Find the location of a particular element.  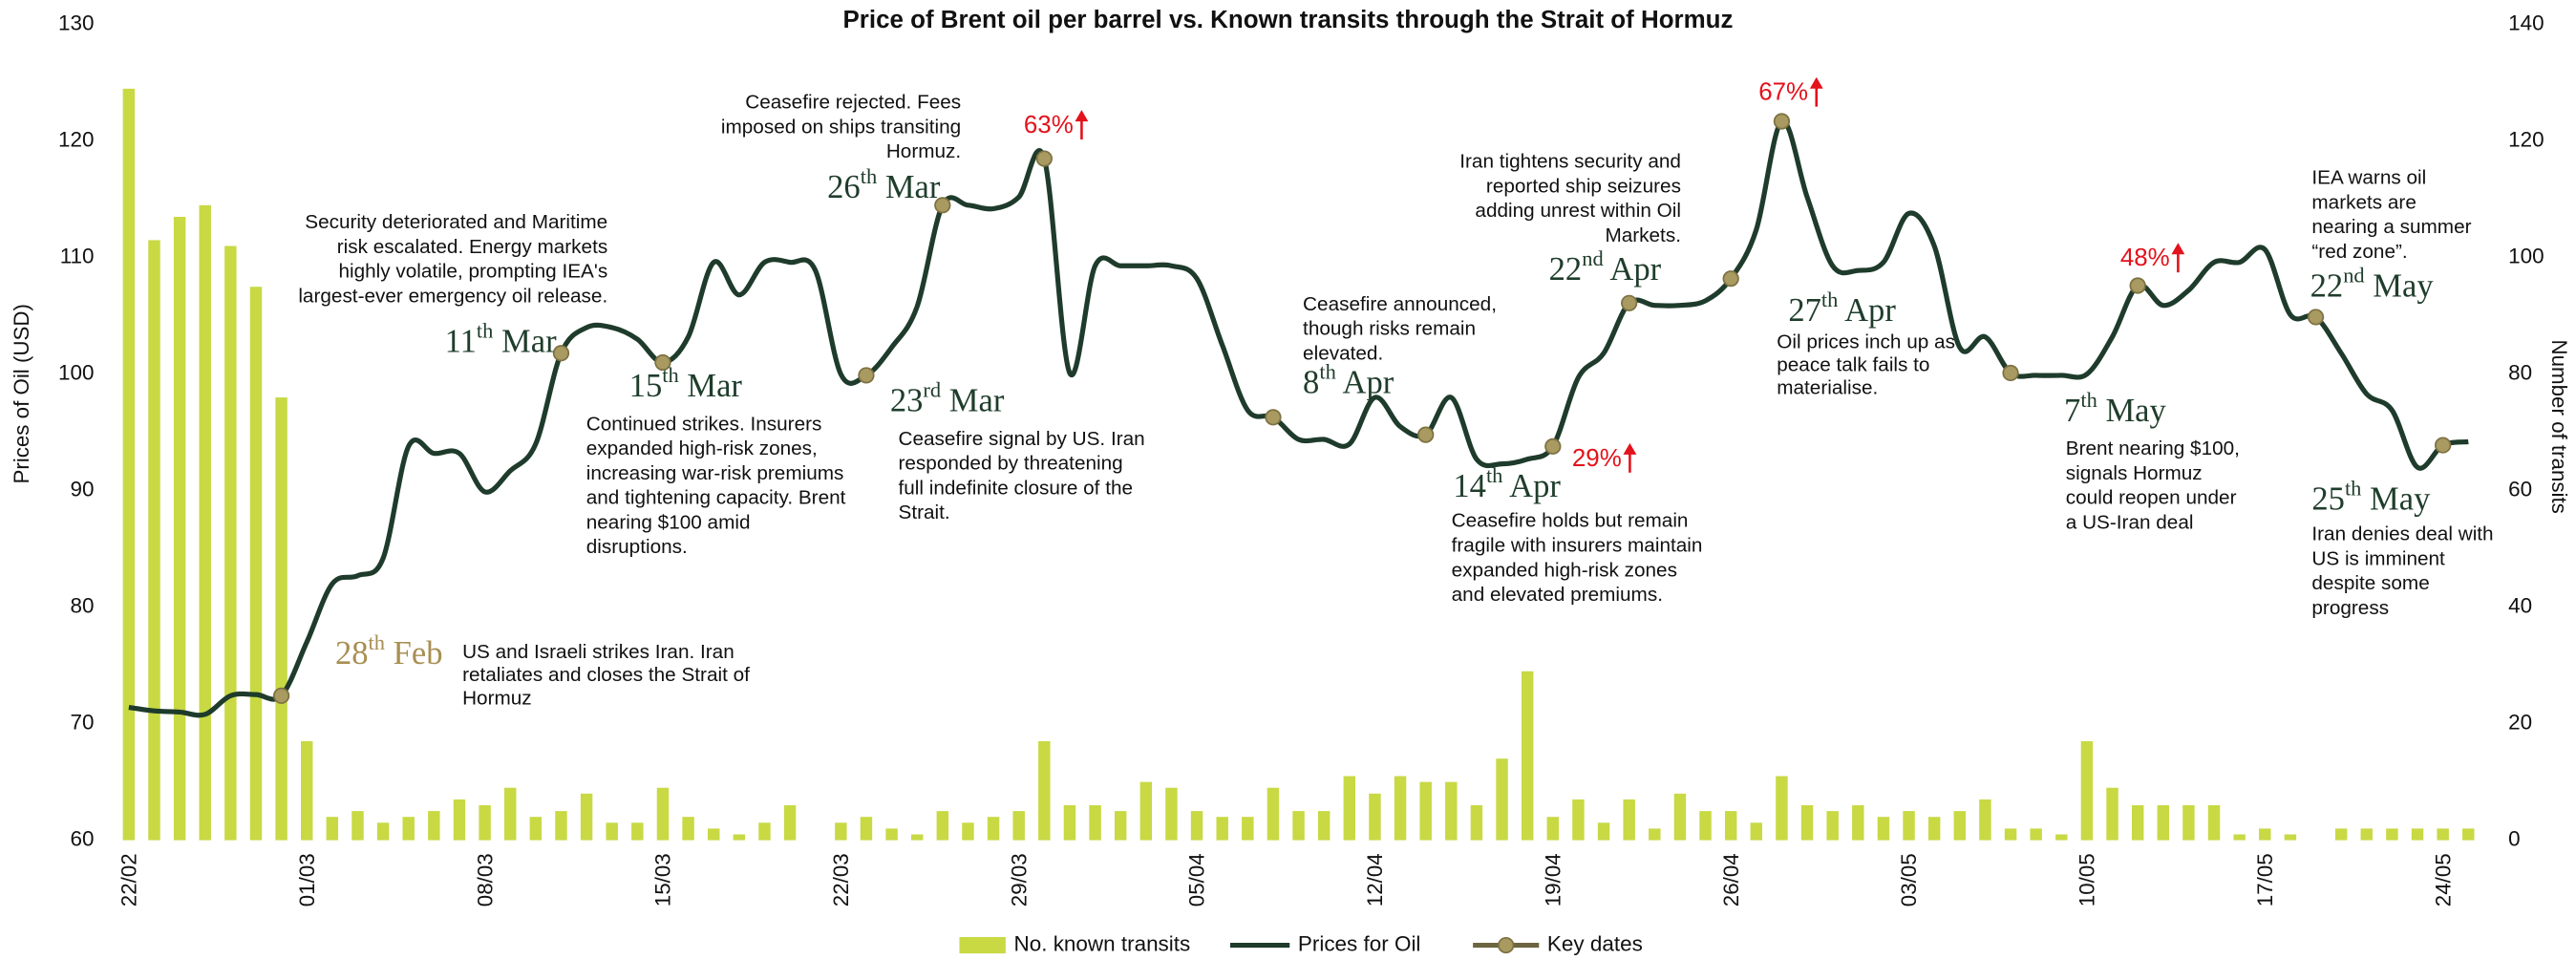

annotation-text: and elevated premiums. is located at coordinates (1558, 595).